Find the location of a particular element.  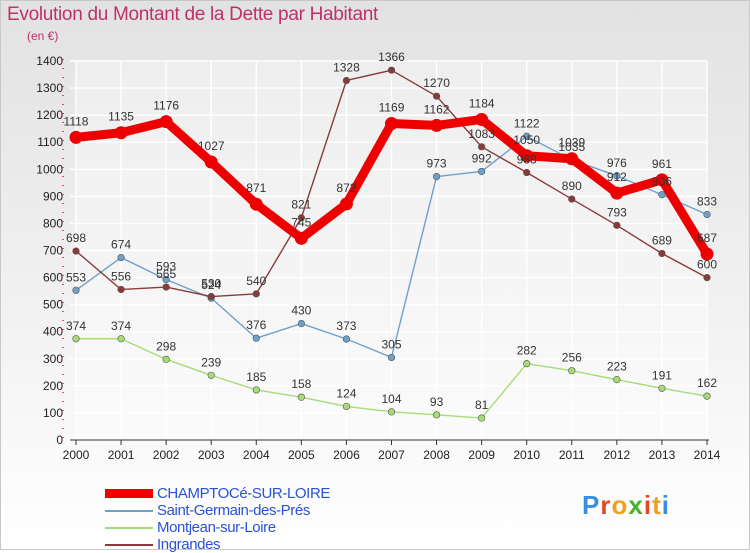

data-label-champtoc-sur-loire: 1184 is located at coordinates (482, 103).